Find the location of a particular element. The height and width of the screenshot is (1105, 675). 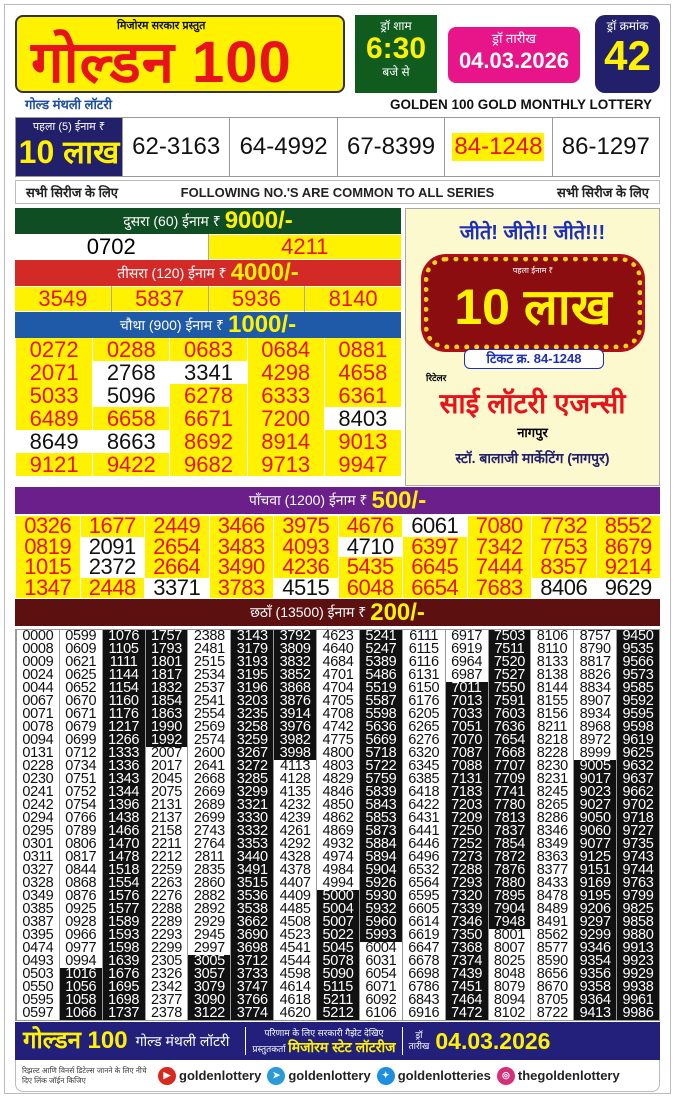

social-link: ➤ goldenlottery is located at coordinates (319, 1075).